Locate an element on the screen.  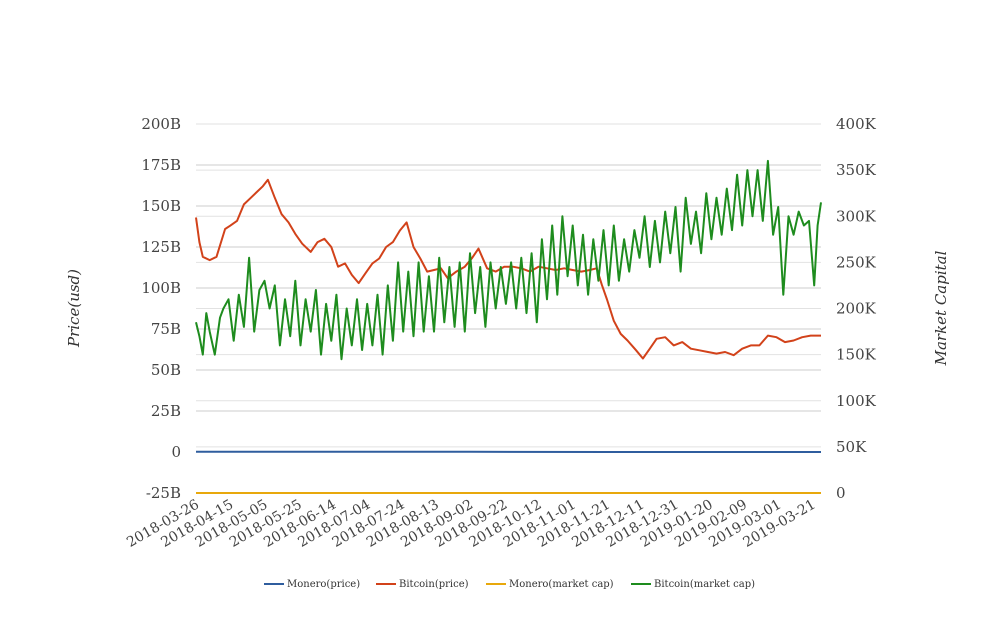
right-axis-tick-label: 0 is located at coordinates (841, 493).